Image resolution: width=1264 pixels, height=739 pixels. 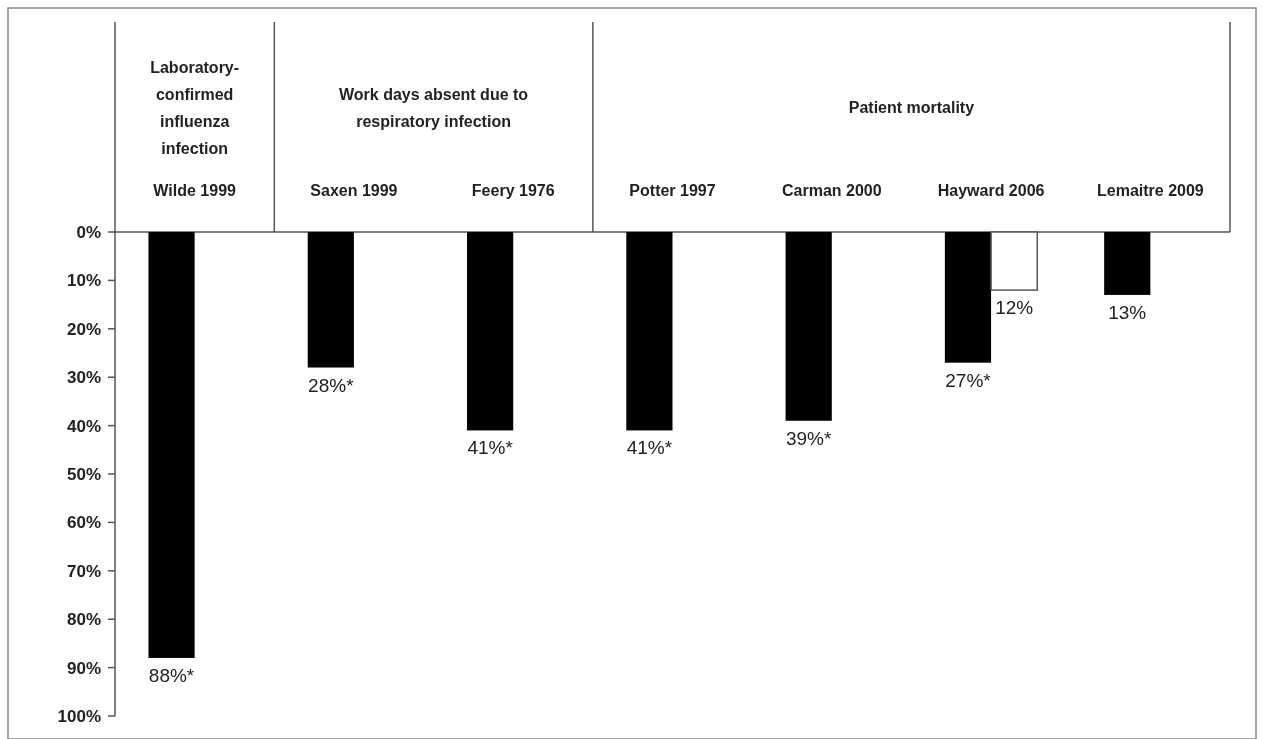 I want to click on data-label: 88%*, so click(x=171, y=675).